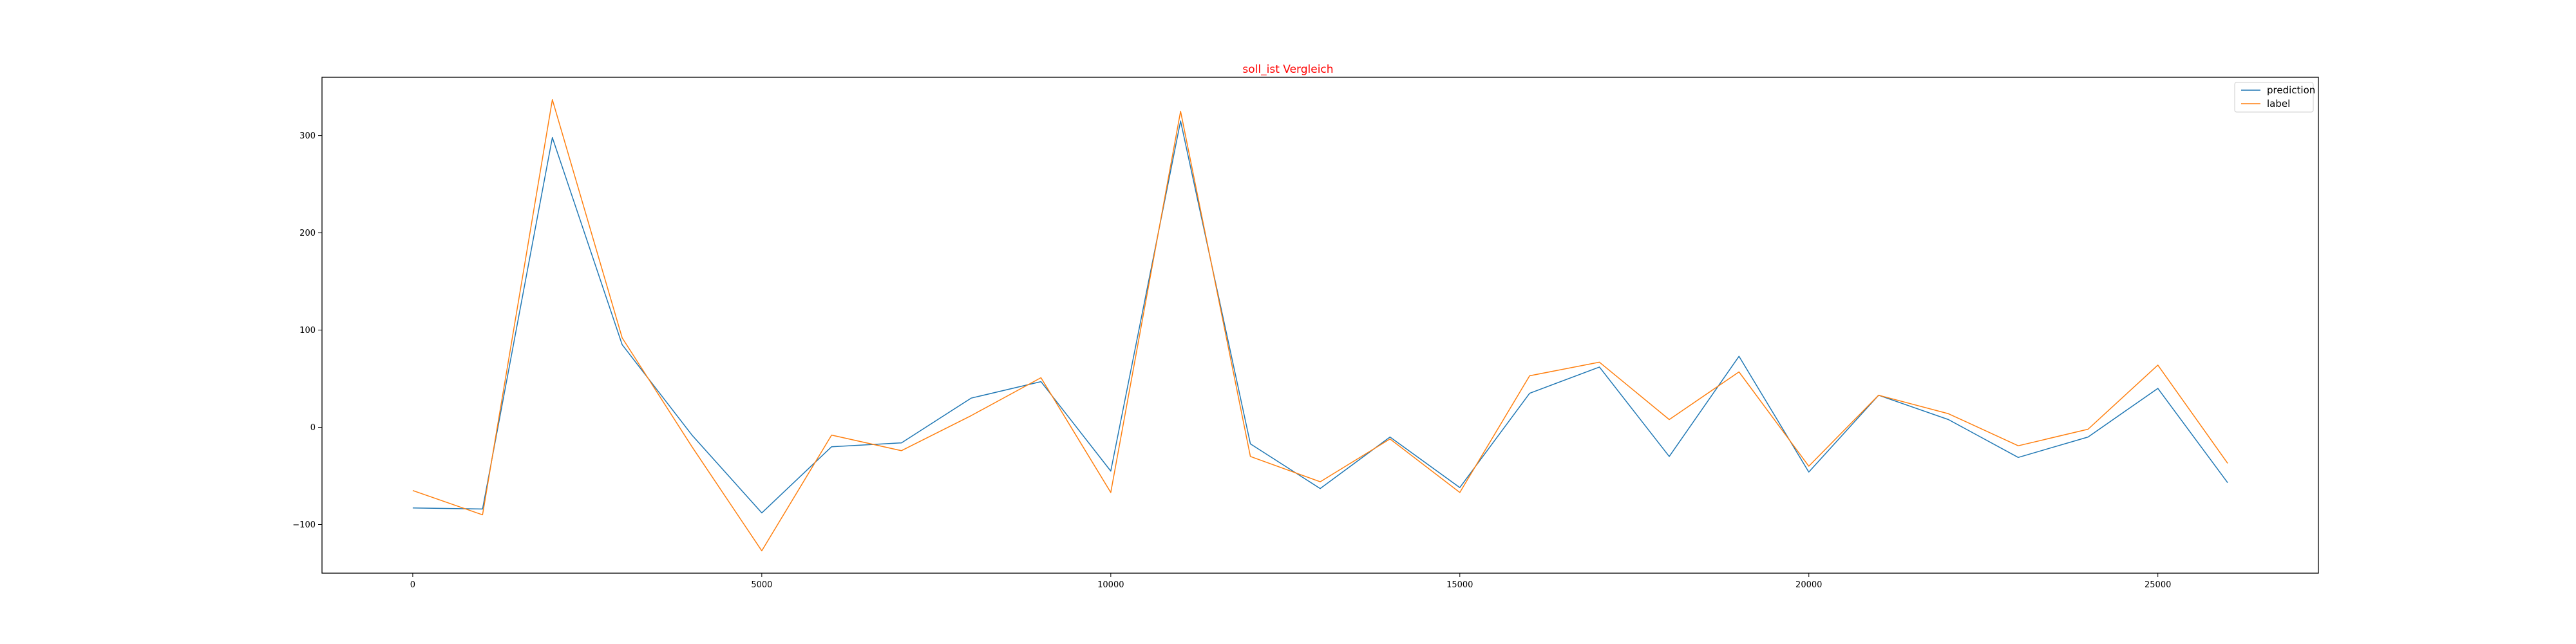 The image size is (2576, 644). What do you see at coordinates (1459, 585) in the screenshot?
I see `x-tick-label: 15000` at bounding box center [1459, 585].